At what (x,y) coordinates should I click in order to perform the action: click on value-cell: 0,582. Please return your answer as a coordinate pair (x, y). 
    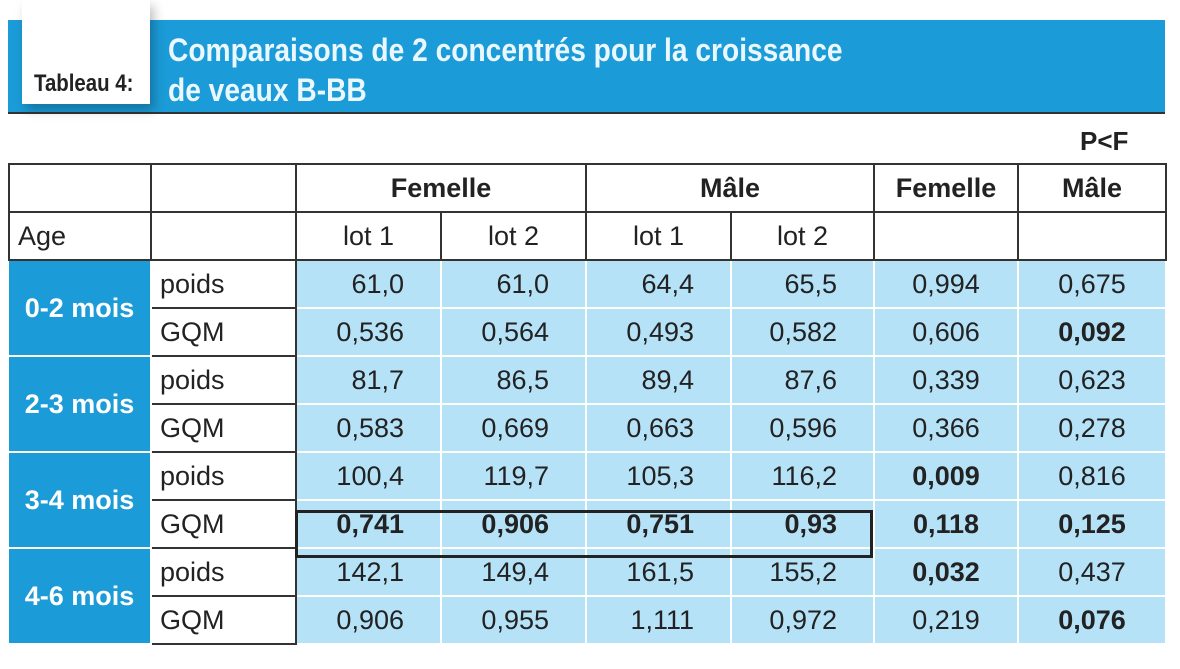
    Looking at the image, I should click on (802, 332).